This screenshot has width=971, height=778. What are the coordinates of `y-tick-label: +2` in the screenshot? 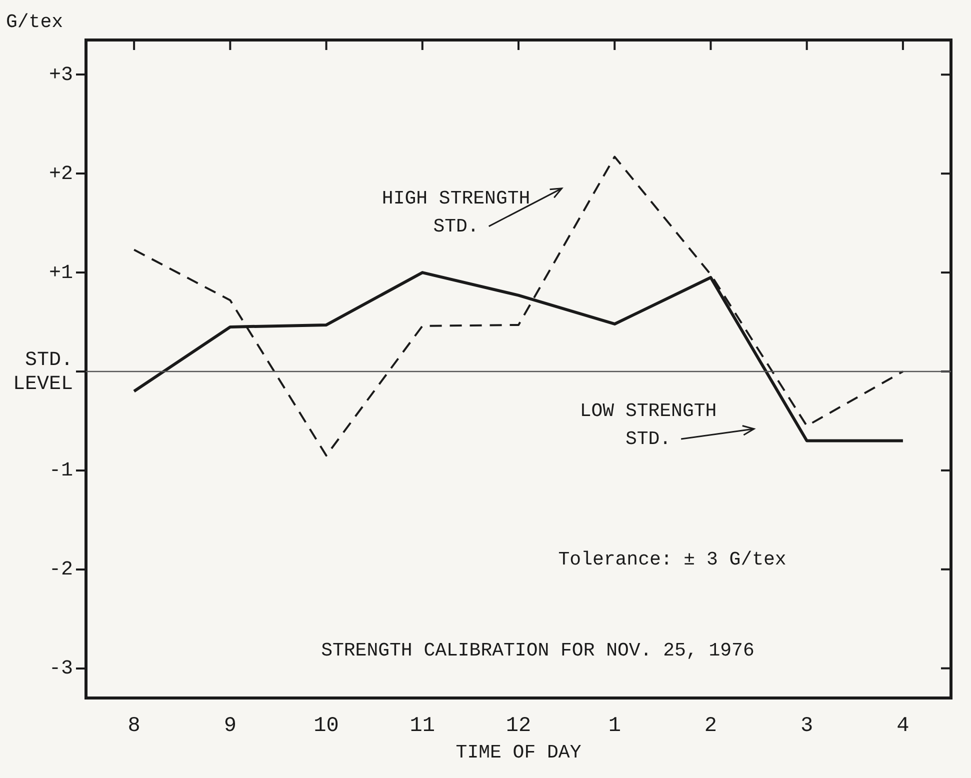 It's located at (61, 174).